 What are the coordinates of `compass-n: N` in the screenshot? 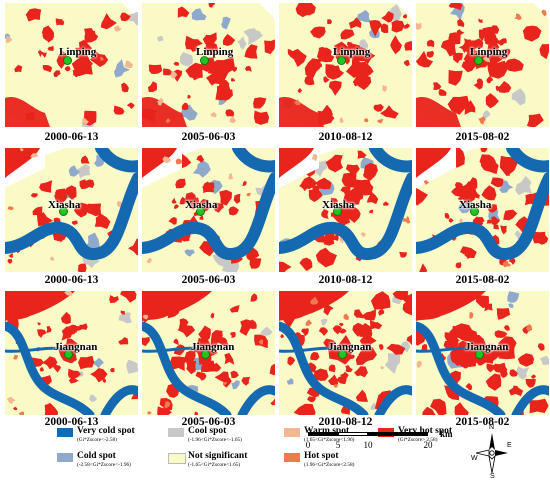 It's located at (492, 427).